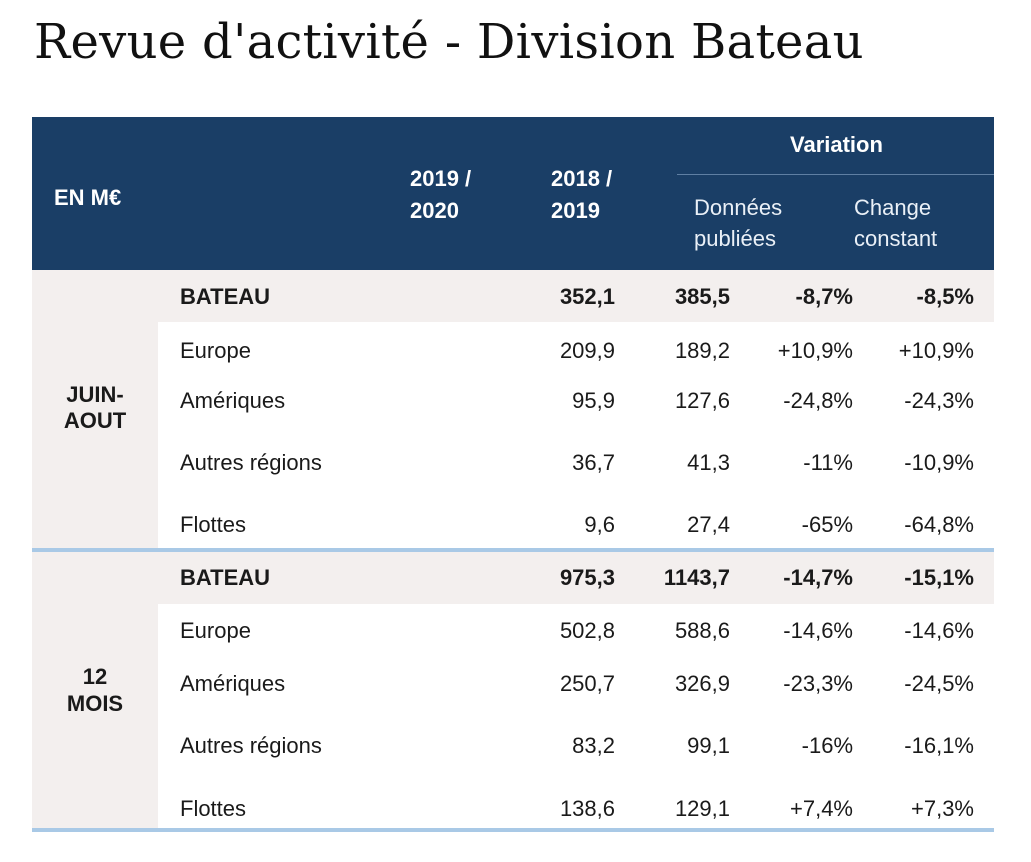  I want to click on page-title: Revue d'activité - Division Bateau, so click(449, 42).